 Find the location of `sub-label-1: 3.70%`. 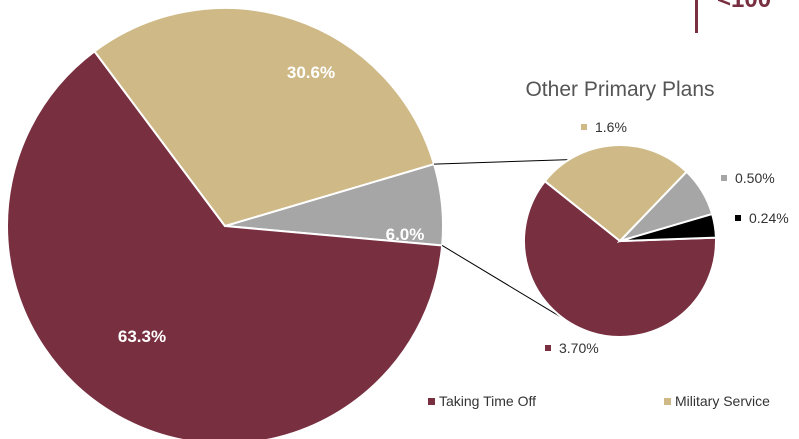

sub-label-1: 3.70% is located at coordinates (579, 348).